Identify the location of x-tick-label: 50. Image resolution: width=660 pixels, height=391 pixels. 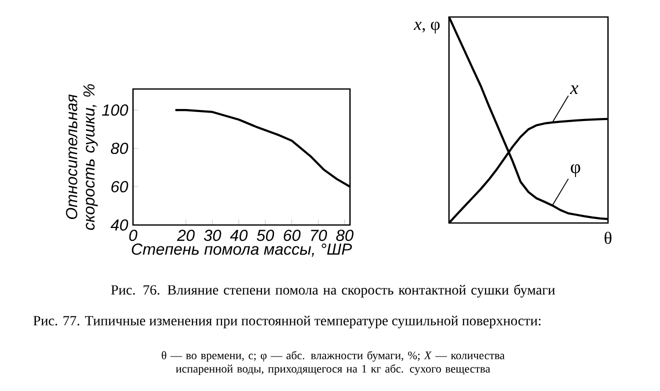
(265, 236).